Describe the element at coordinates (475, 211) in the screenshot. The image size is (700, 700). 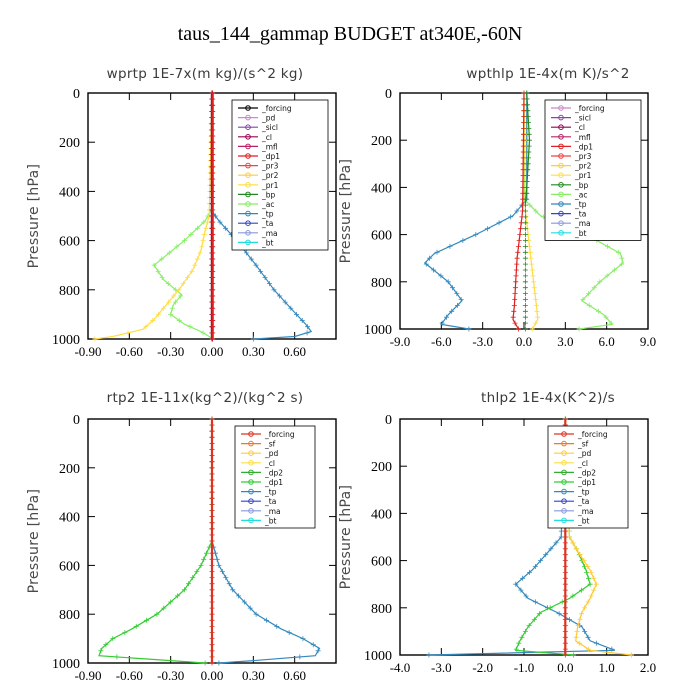
I see `series-line-tp` at that location.